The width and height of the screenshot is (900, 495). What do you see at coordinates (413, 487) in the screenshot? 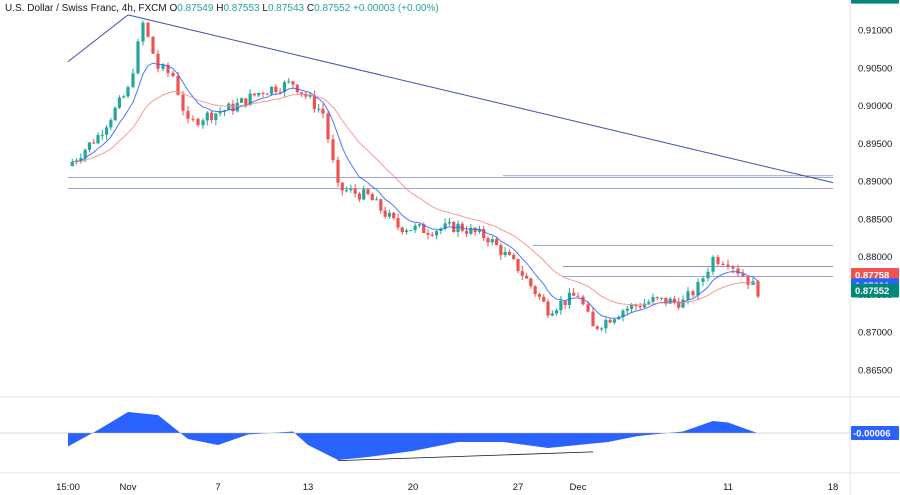
I see `x-tick-label: 20` at bounding box center [413, 487].